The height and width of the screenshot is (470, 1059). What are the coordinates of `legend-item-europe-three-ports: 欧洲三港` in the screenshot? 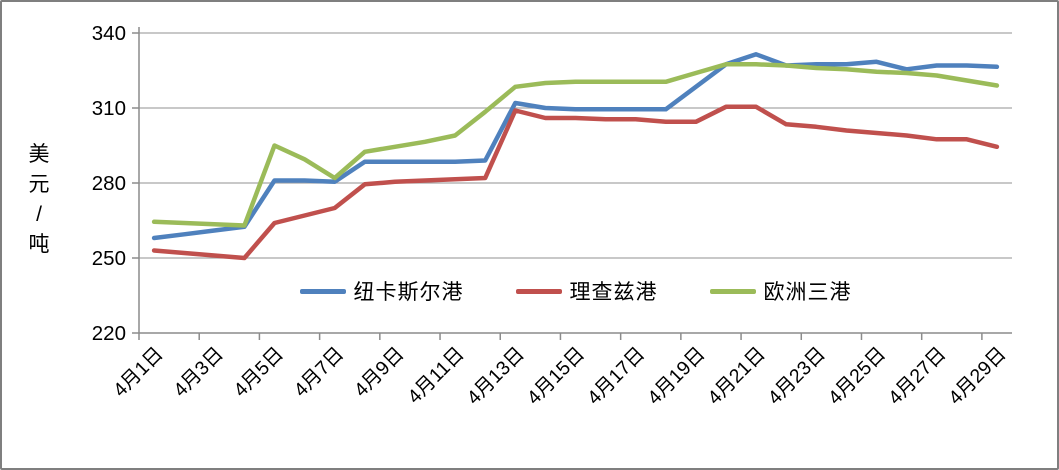 It's located at (780, 291).